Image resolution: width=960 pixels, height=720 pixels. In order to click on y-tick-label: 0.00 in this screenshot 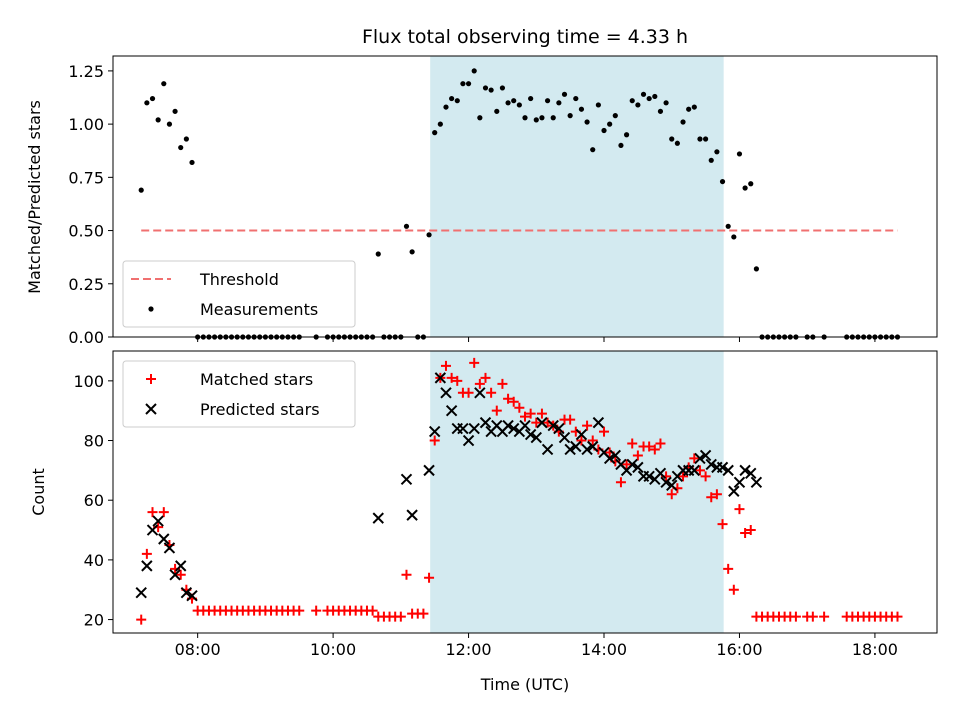, I will do `click(86, 337)`.